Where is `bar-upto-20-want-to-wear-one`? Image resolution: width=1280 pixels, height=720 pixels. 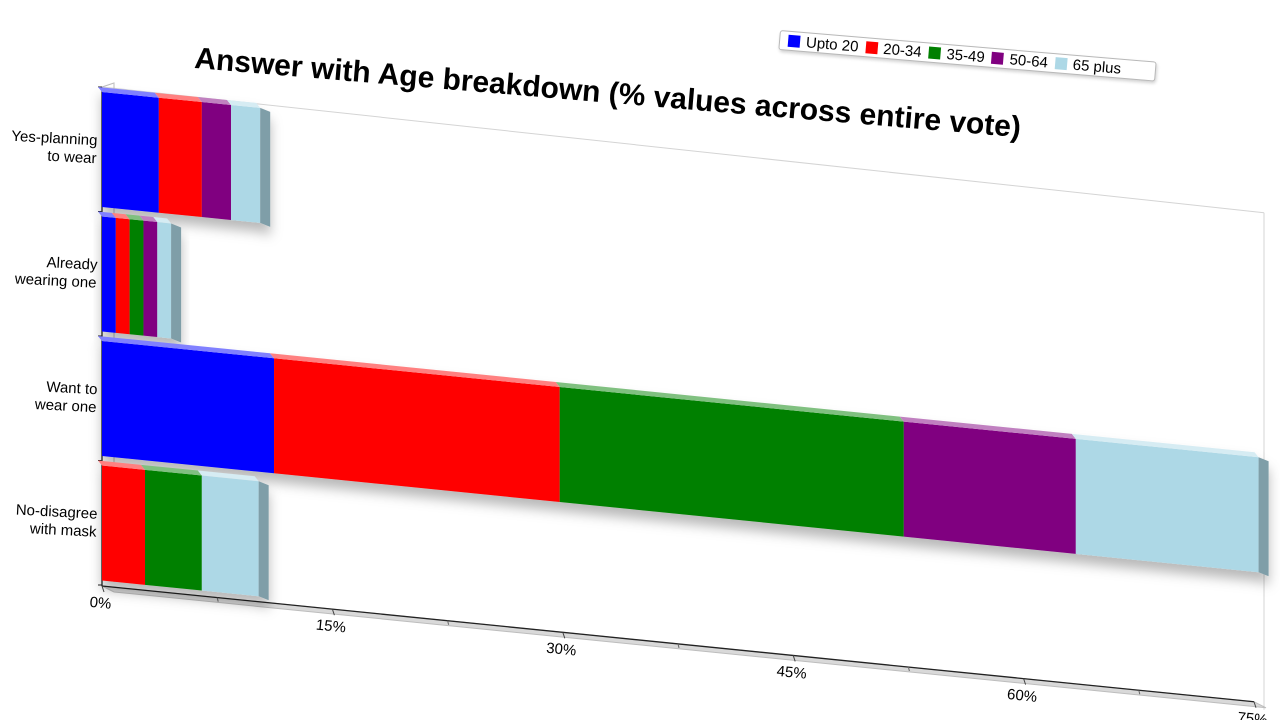
bar-upto-20-want-to-wear-one is located at coordinates (188, 407).